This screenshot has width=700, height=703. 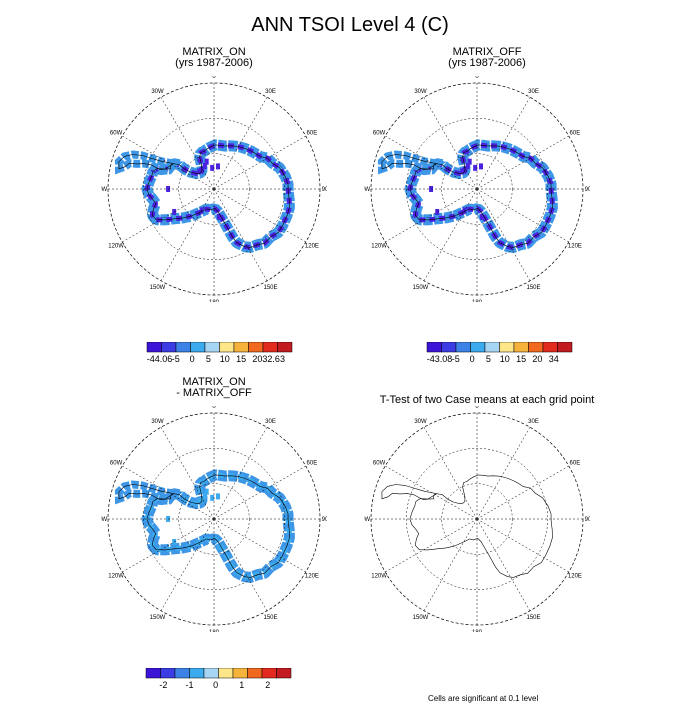 I want to click on colorbar-on: -44.06 -5 0 5 10 15 20 32.63, so click(x=219, y=357).